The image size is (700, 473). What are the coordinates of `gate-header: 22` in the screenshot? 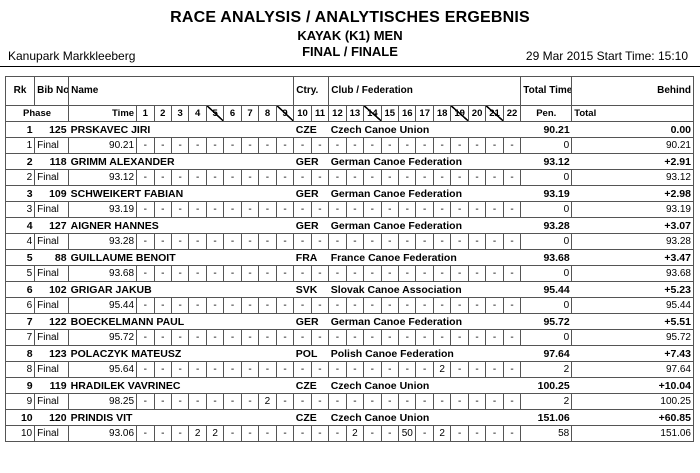 It's located at (512, 113).